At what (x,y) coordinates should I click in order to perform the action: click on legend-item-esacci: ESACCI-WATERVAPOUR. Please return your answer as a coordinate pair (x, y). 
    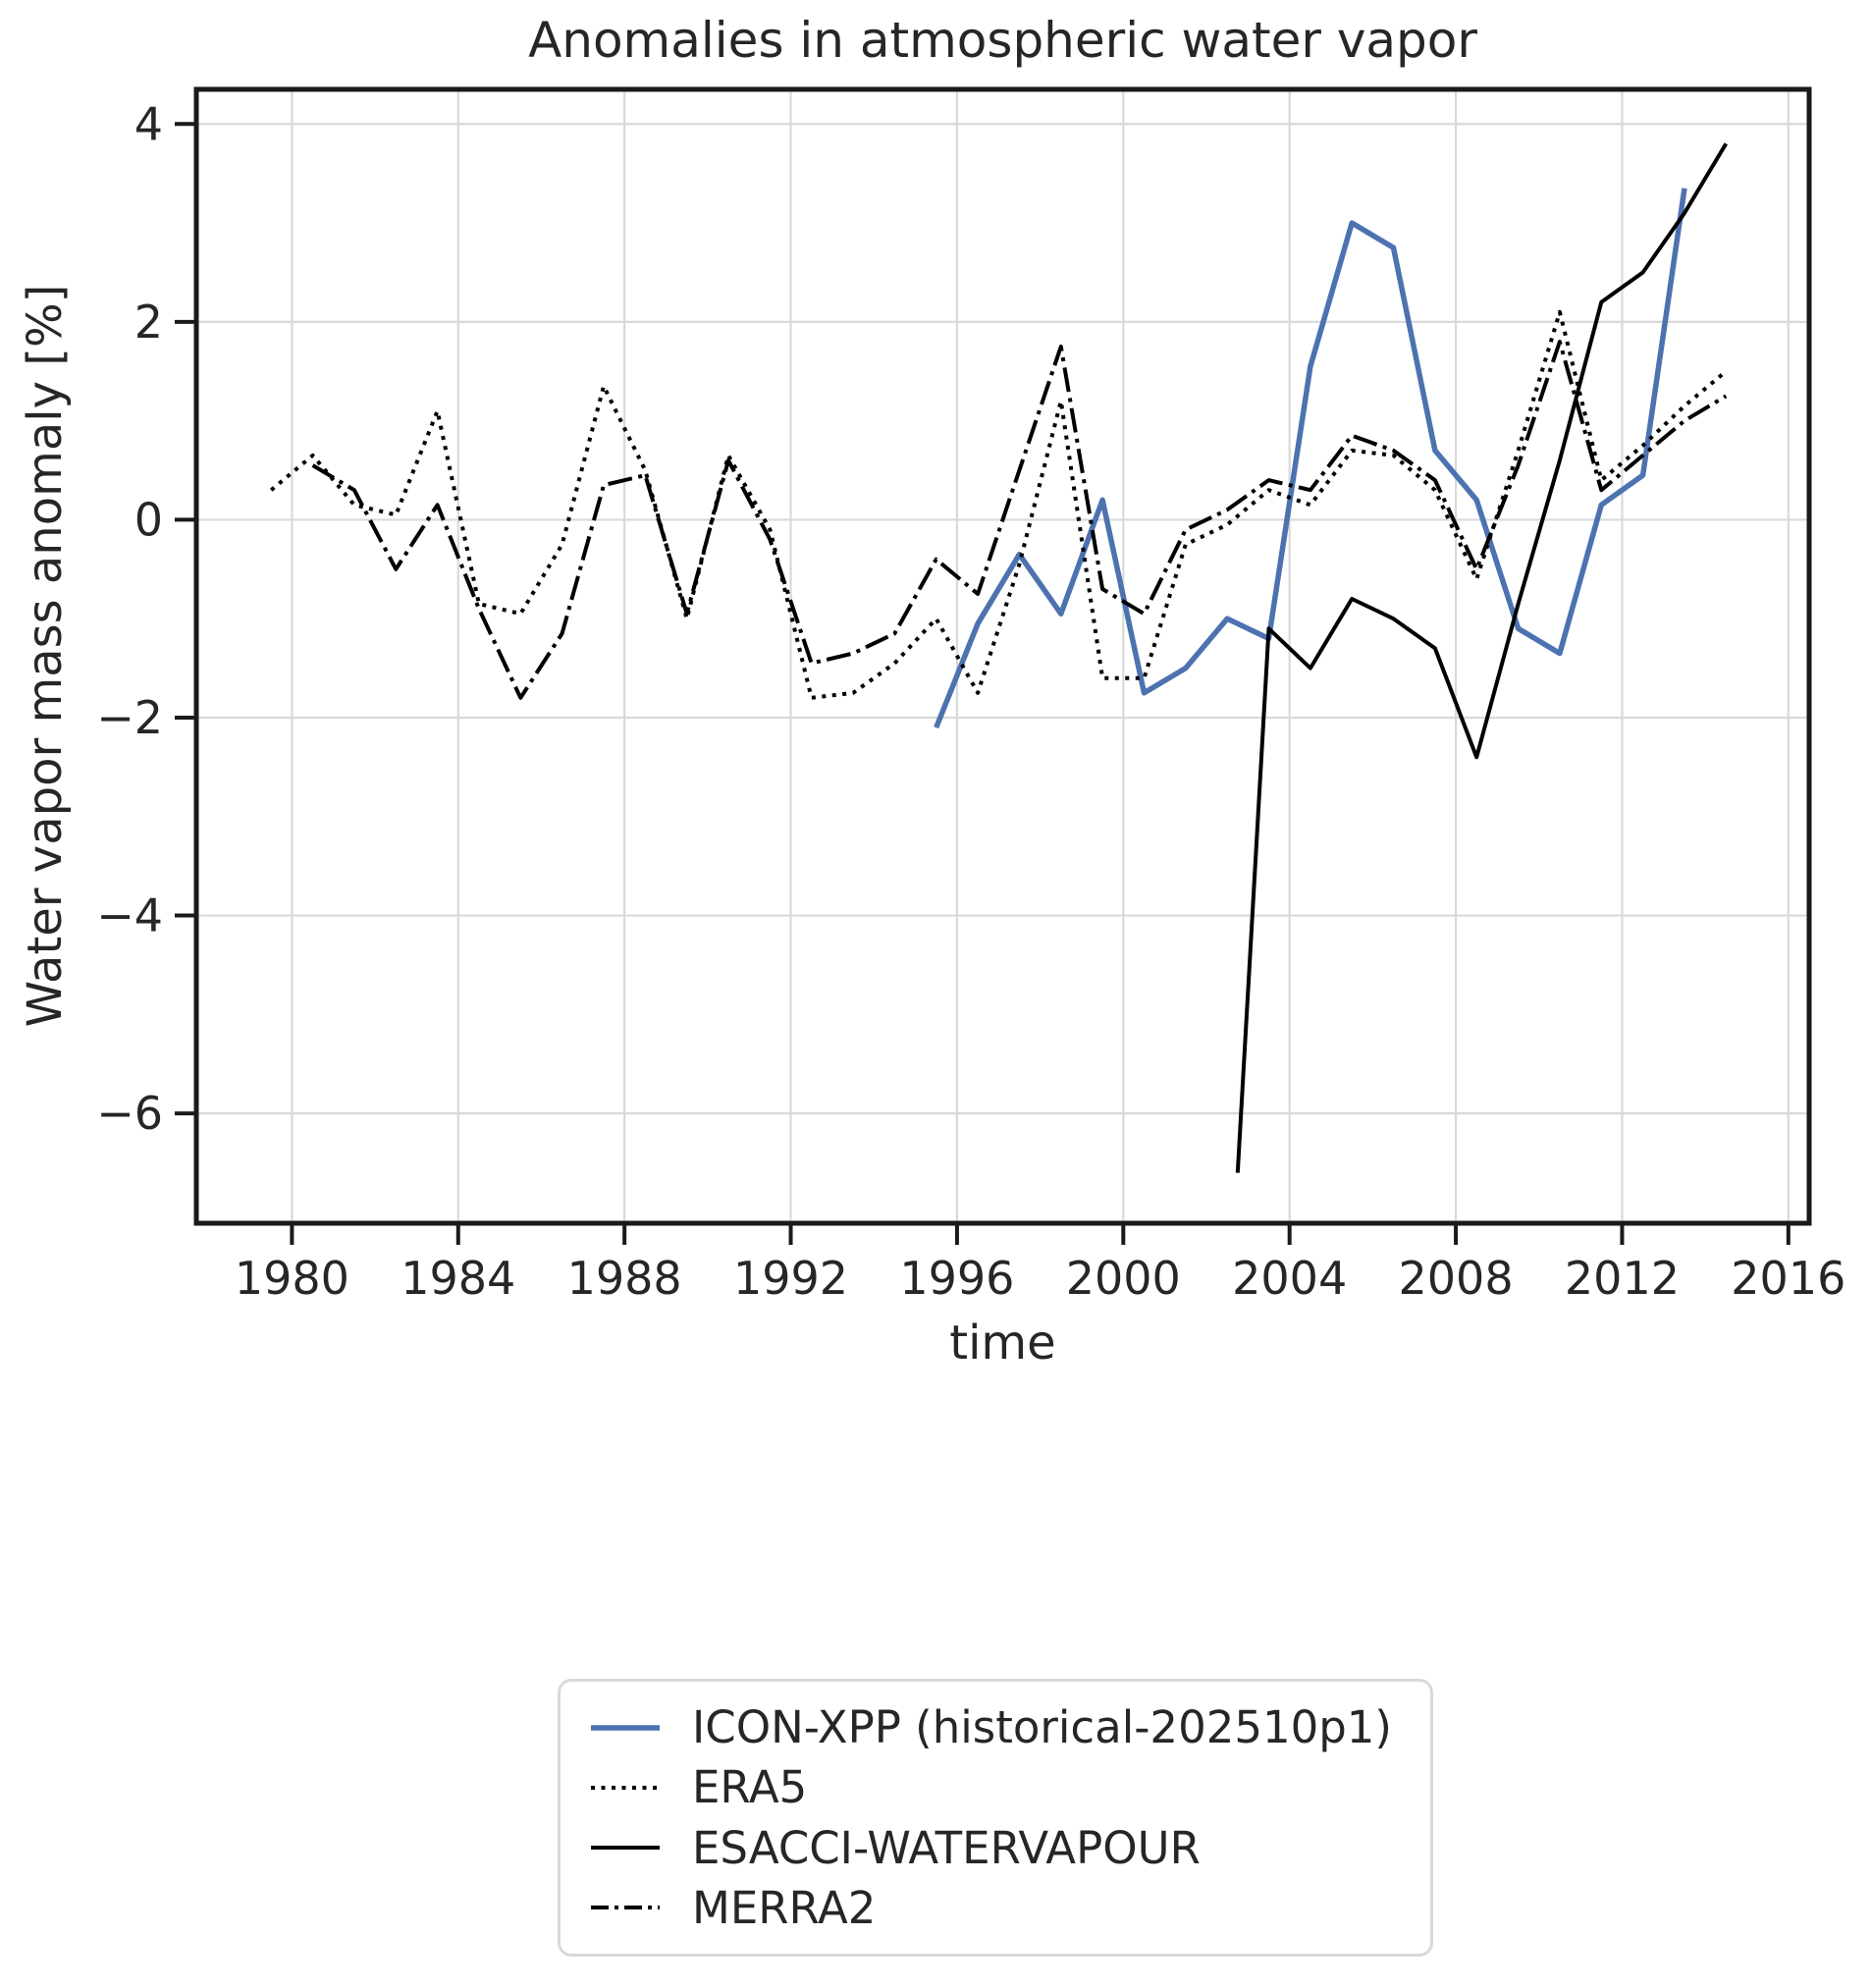
    Looking at the image, I should click on (995, 1848).